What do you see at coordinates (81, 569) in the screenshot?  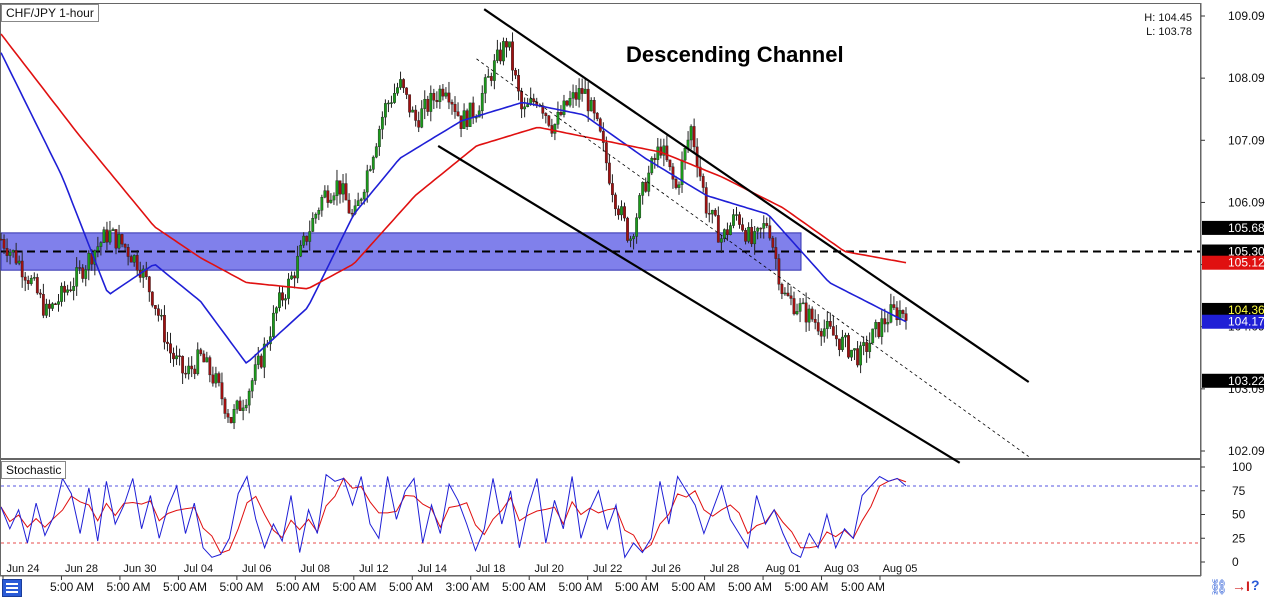 I see `date-tick-label: Jun 28` at bounding box center [81, 569].